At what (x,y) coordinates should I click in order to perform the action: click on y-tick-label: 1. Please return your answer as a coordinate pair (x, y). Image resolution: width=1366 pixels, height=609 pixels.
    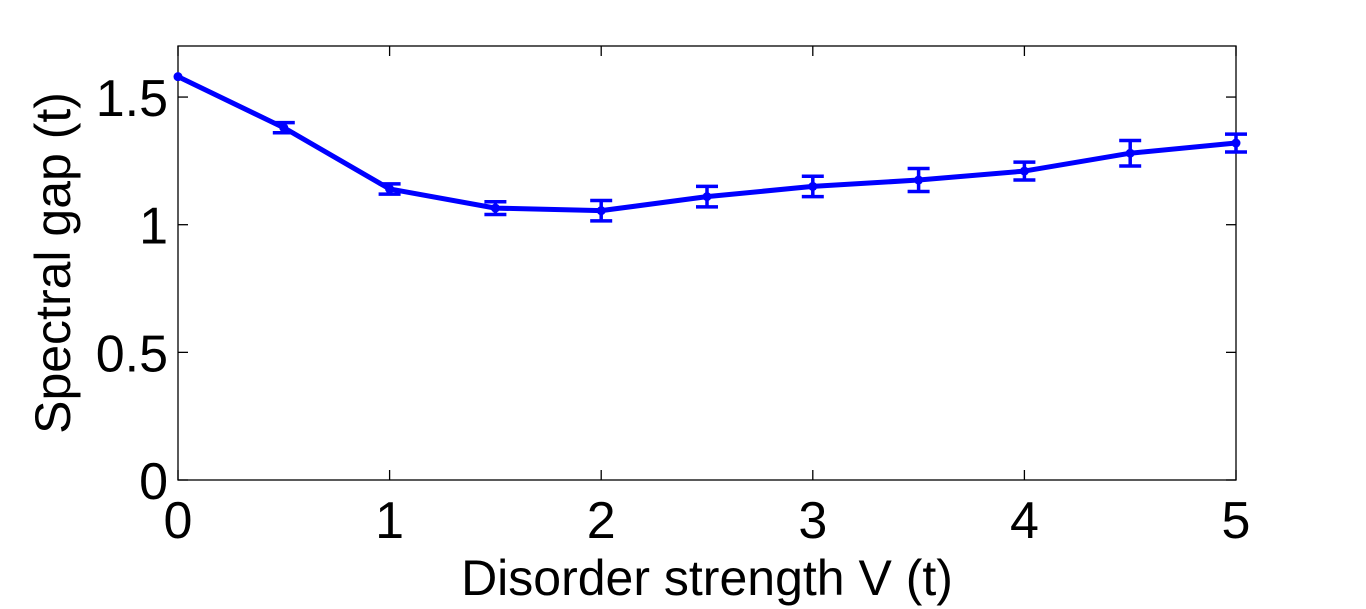
    Looking at the image, I should click on (153, 227).